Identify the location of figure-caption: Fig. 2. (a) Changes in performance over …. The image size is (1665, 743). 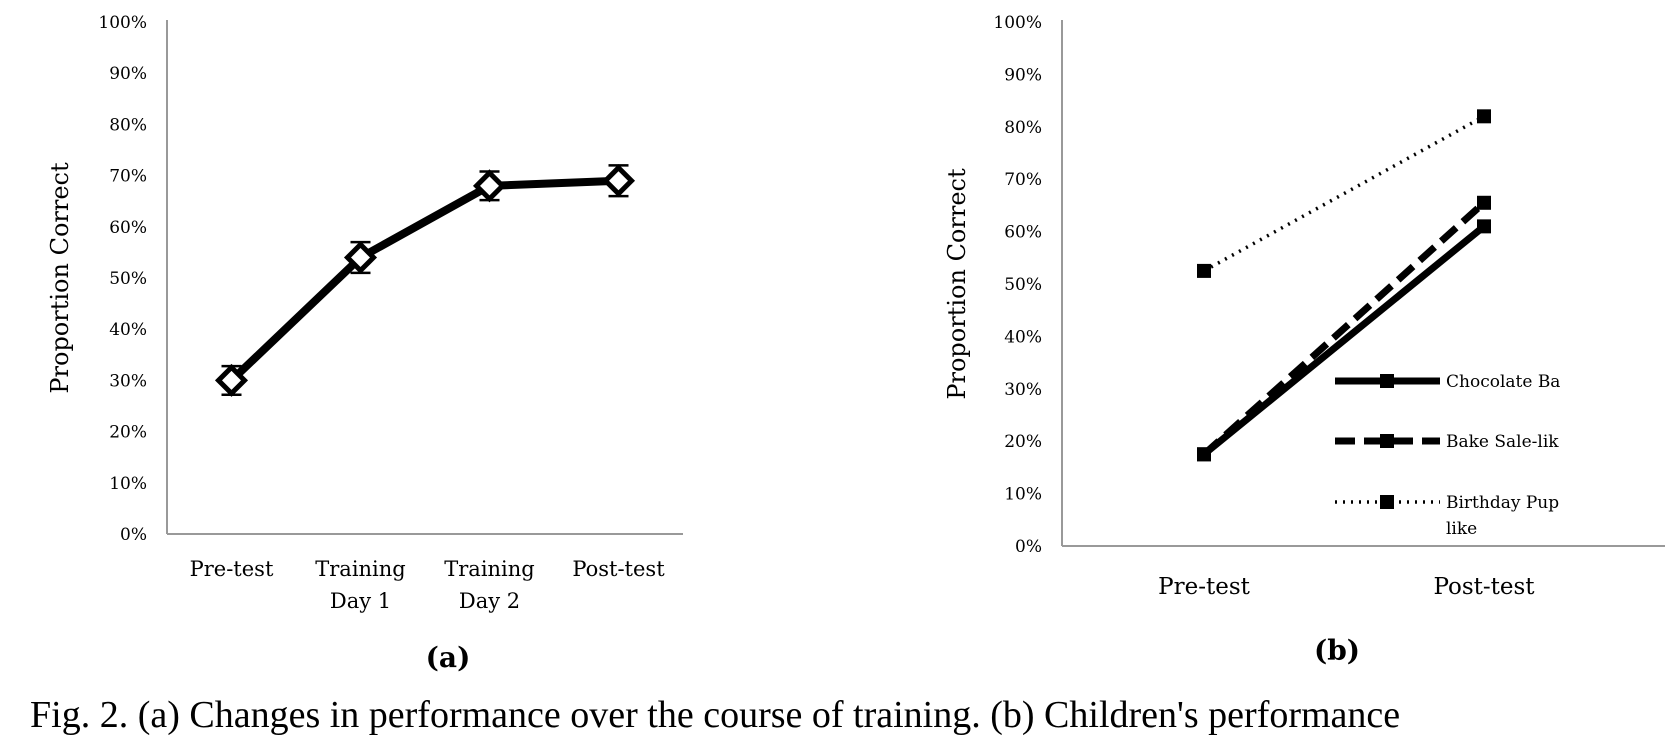
(715, 715).